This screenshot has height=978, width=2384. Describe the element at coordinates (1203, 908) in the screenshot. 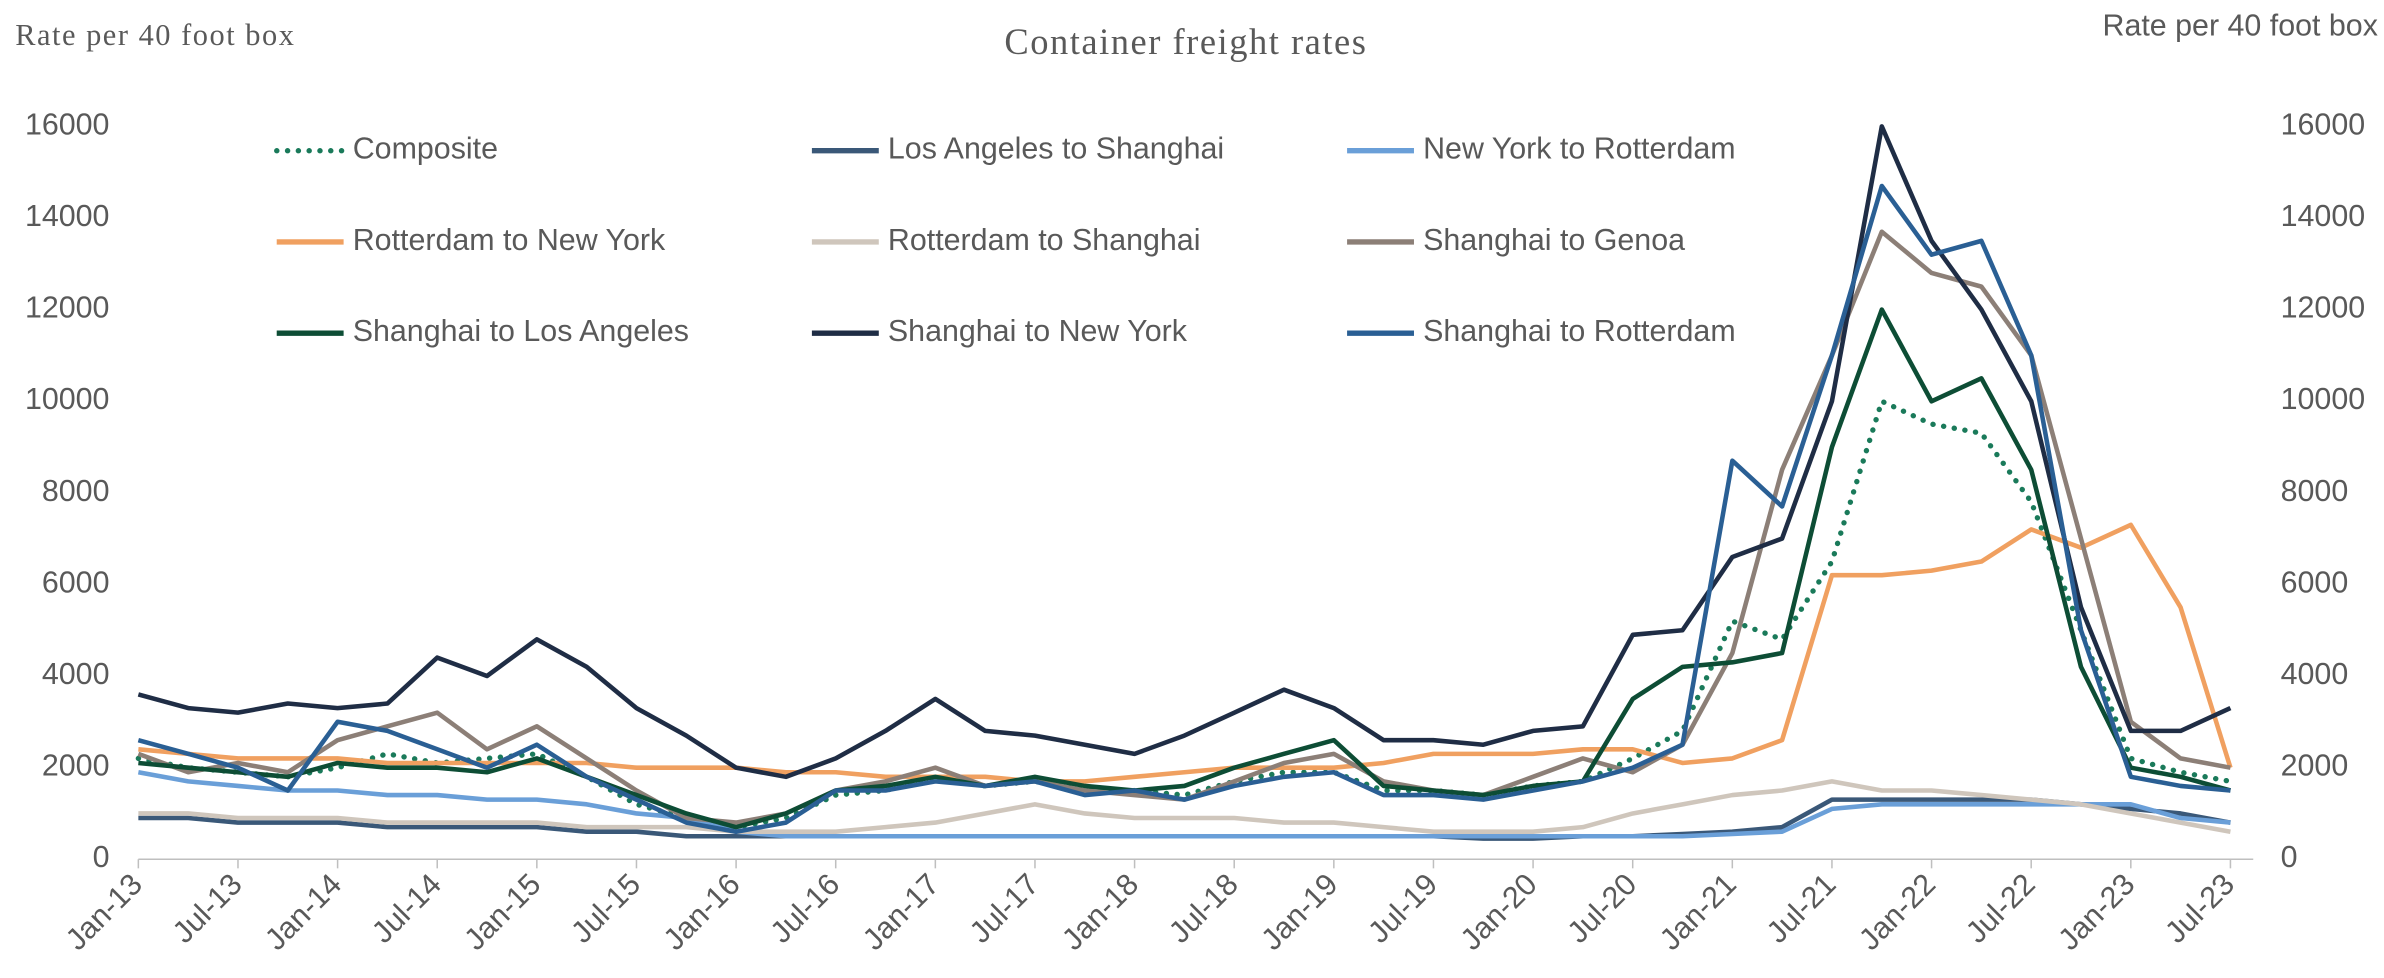

I see `x-tick-label: Jul-18` at that location.